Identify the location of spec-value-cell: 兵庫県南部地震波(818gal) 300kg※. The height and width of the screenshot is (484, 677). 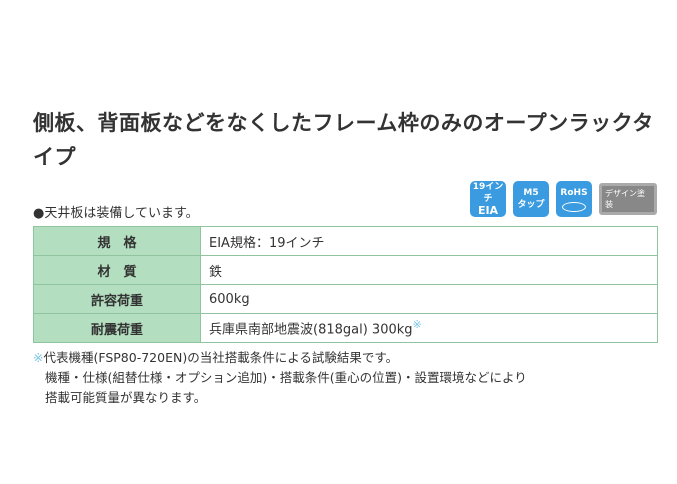
(429, 328).